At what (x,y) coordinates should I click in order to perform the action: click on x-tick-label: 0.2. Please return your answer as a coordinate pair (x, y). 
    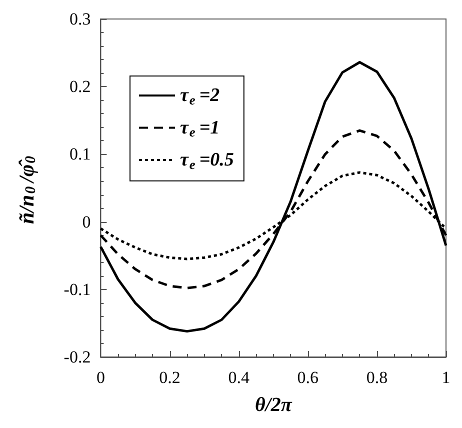
    Looking at the image, I should click on (169, 377).